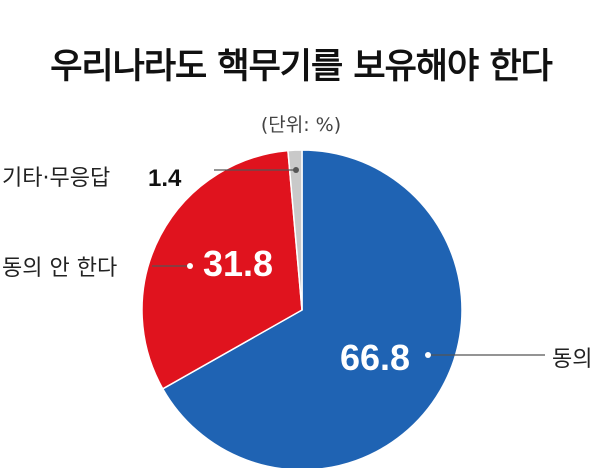  Describe the element at coordinates (295, 230) in the screenshot. I see `pie-slice-other` at that location.